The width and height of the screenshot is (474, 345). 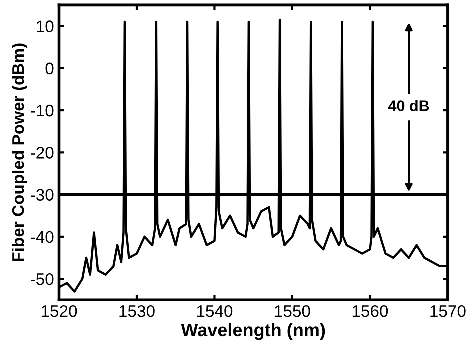 I want to click on y-axis-title: Fiber Coupled Power (dBm), so click(x=20, y=153).